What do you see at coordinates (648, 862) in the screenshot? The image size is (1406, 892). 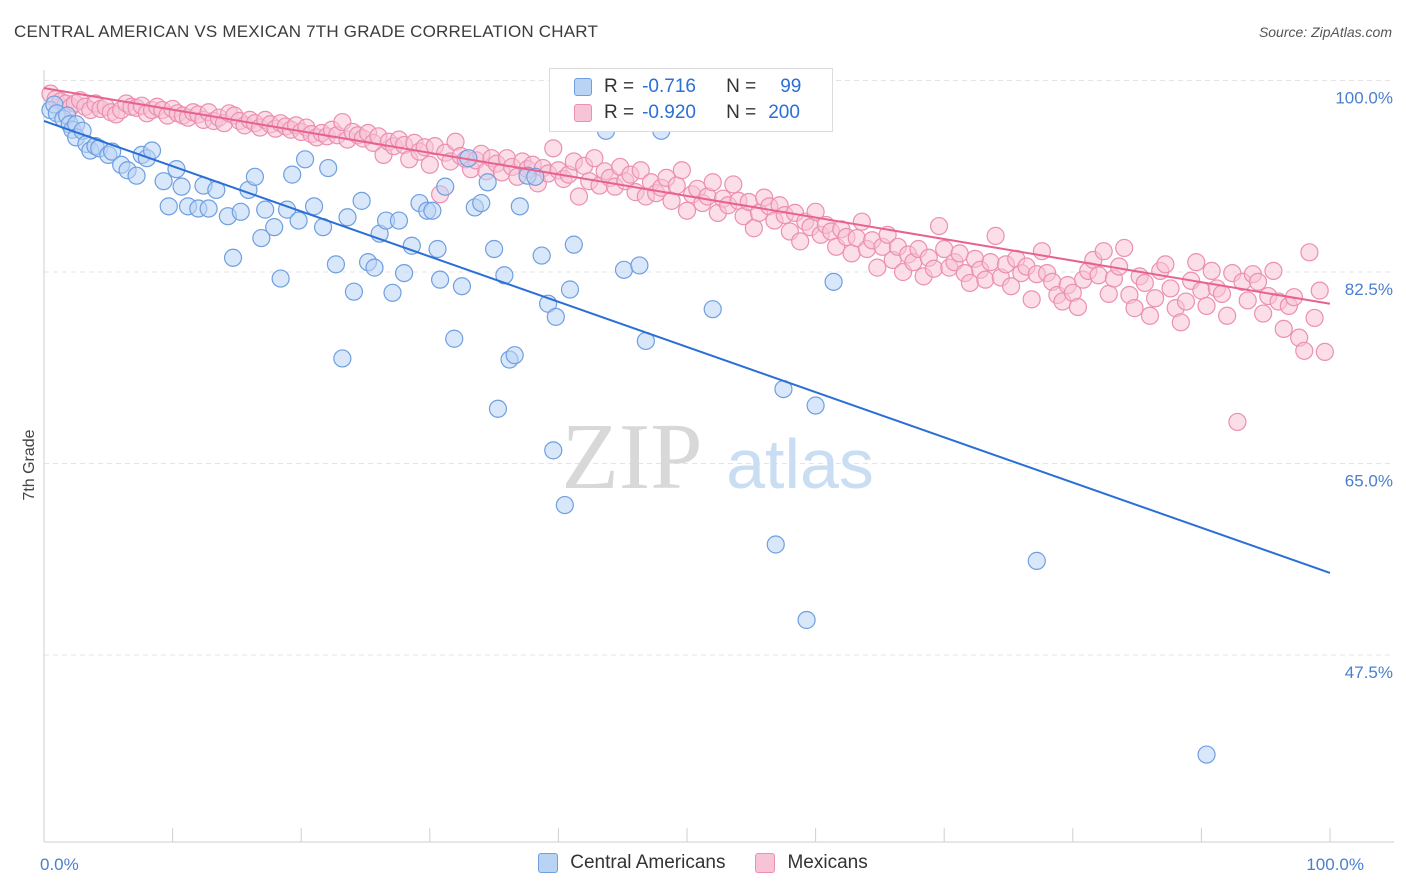 I see `legend-label-central-americans: Central Americans` at bounding box center [648, 862].